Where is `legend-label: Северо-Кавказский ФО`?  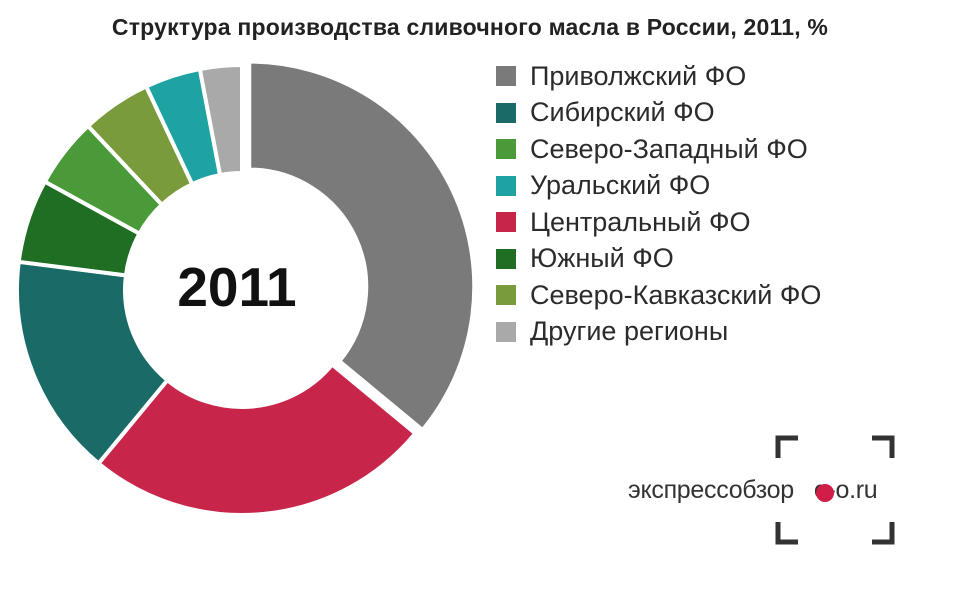
legend-label: Северо-Кавказский ФО is located at coordinates (676, 294).